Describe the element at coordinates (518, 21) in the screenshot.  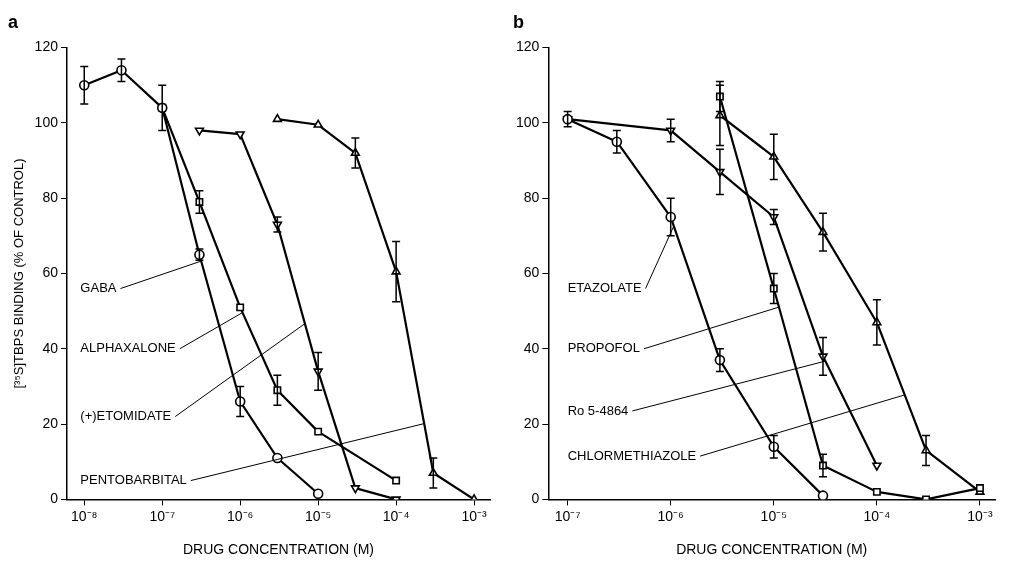
I see `chart-title: b` at that location.